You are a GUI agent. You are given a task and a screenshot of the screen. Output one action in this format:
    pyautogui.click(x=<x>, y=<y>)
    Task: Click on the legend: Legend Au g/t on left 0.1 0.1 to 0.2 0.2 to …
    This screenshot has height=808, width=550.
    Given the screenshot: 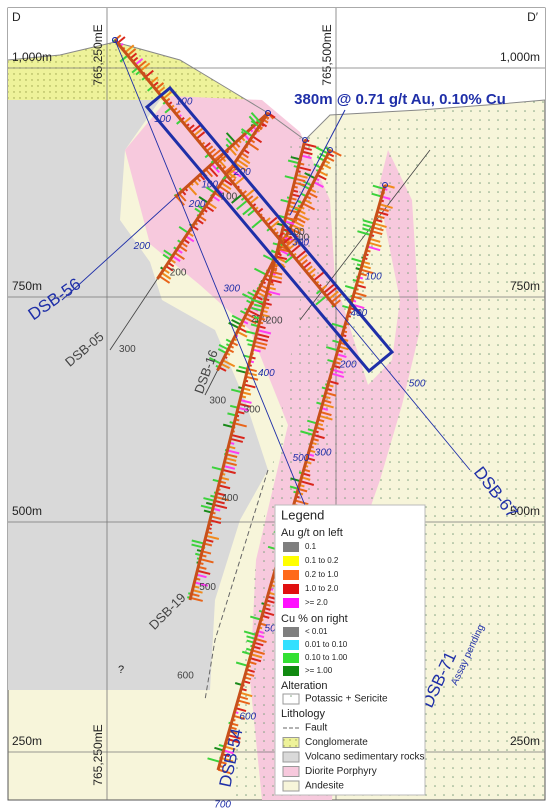 What is the action you would take?
    pyautogui.click(x=350, y=650)
    